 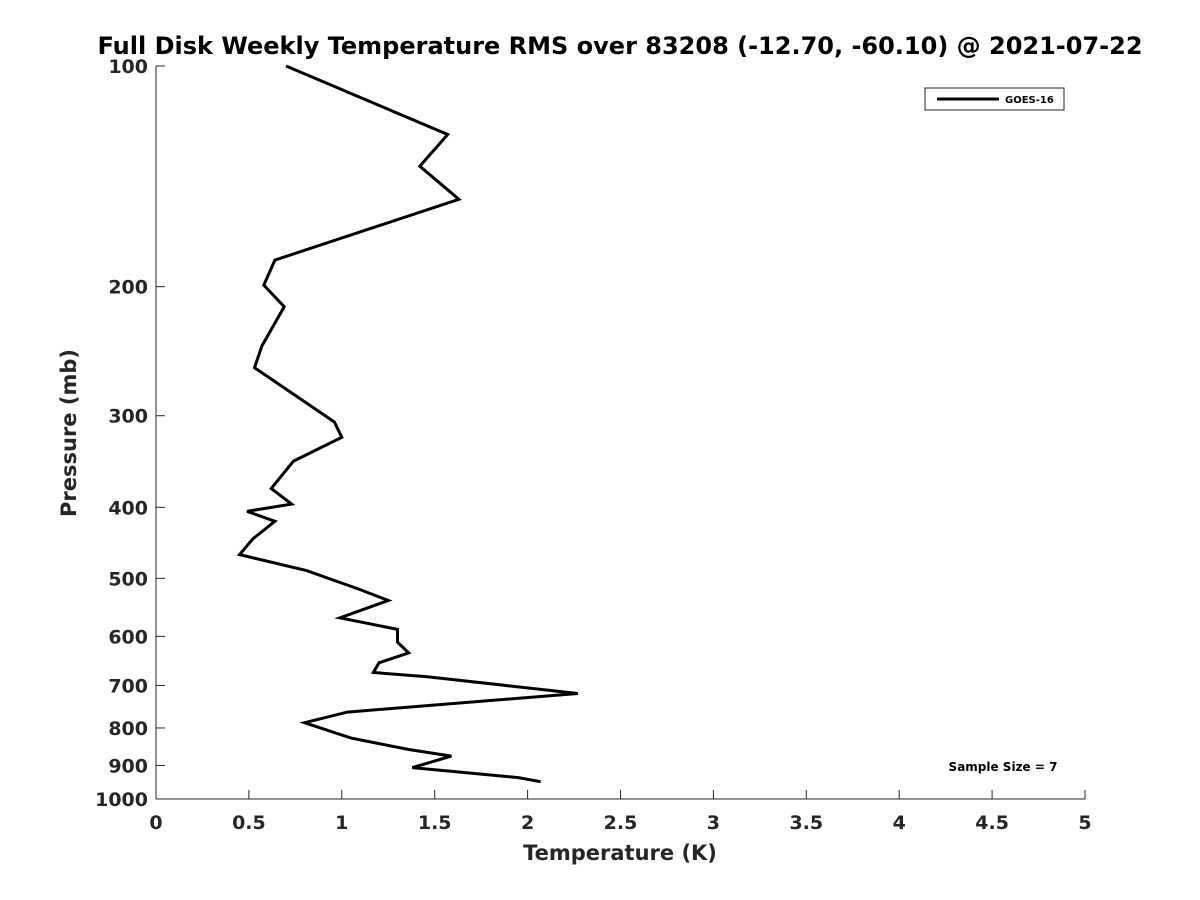 I want to click on y-tick-label: 100, so click(x=128, y=67).